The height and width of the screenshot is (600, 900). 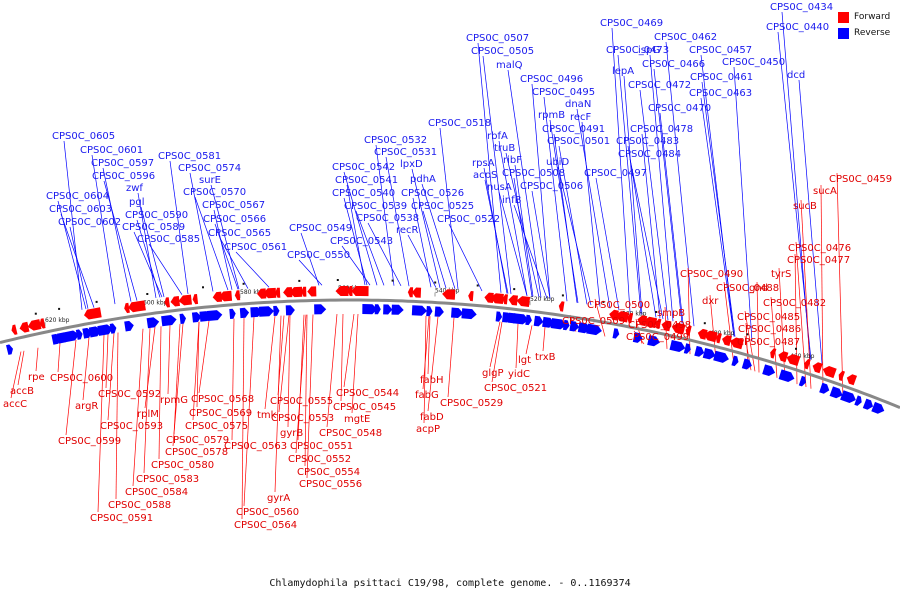 I want to click on forward-gene-label: fabG, so click(x=427, y=395).